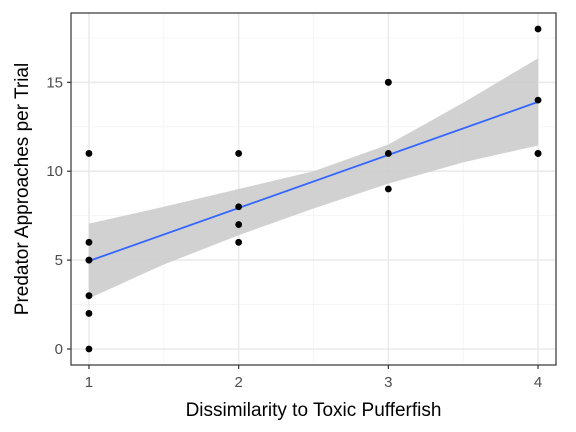  What do you see at coordinates (238, 382) in the screenshot?
I see `x-tick-label: 2` at bounding box center [238, 382].